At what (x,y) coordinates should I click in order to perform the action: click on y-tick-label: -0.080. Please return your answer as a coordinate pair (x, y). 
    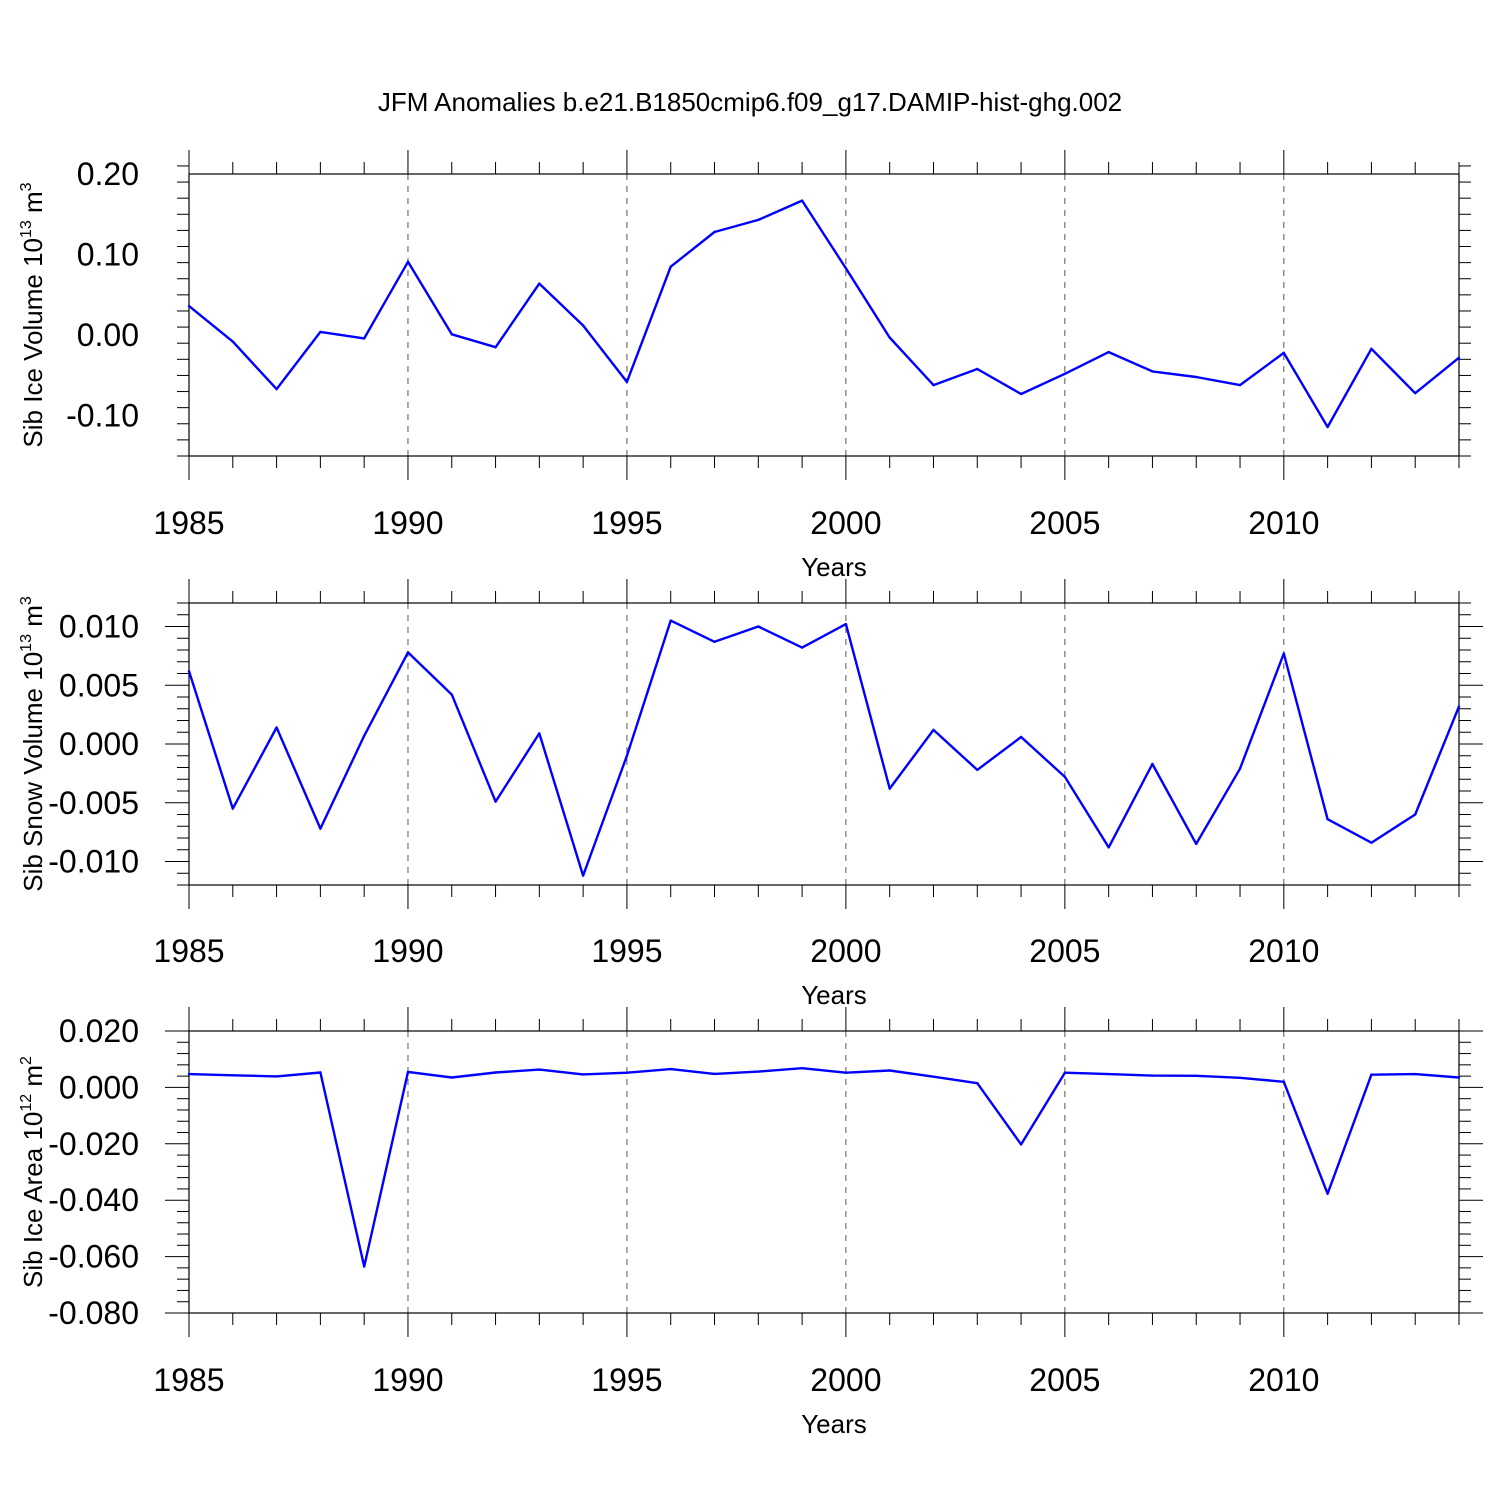
    Looking at the image, I should click on (93, 1313).